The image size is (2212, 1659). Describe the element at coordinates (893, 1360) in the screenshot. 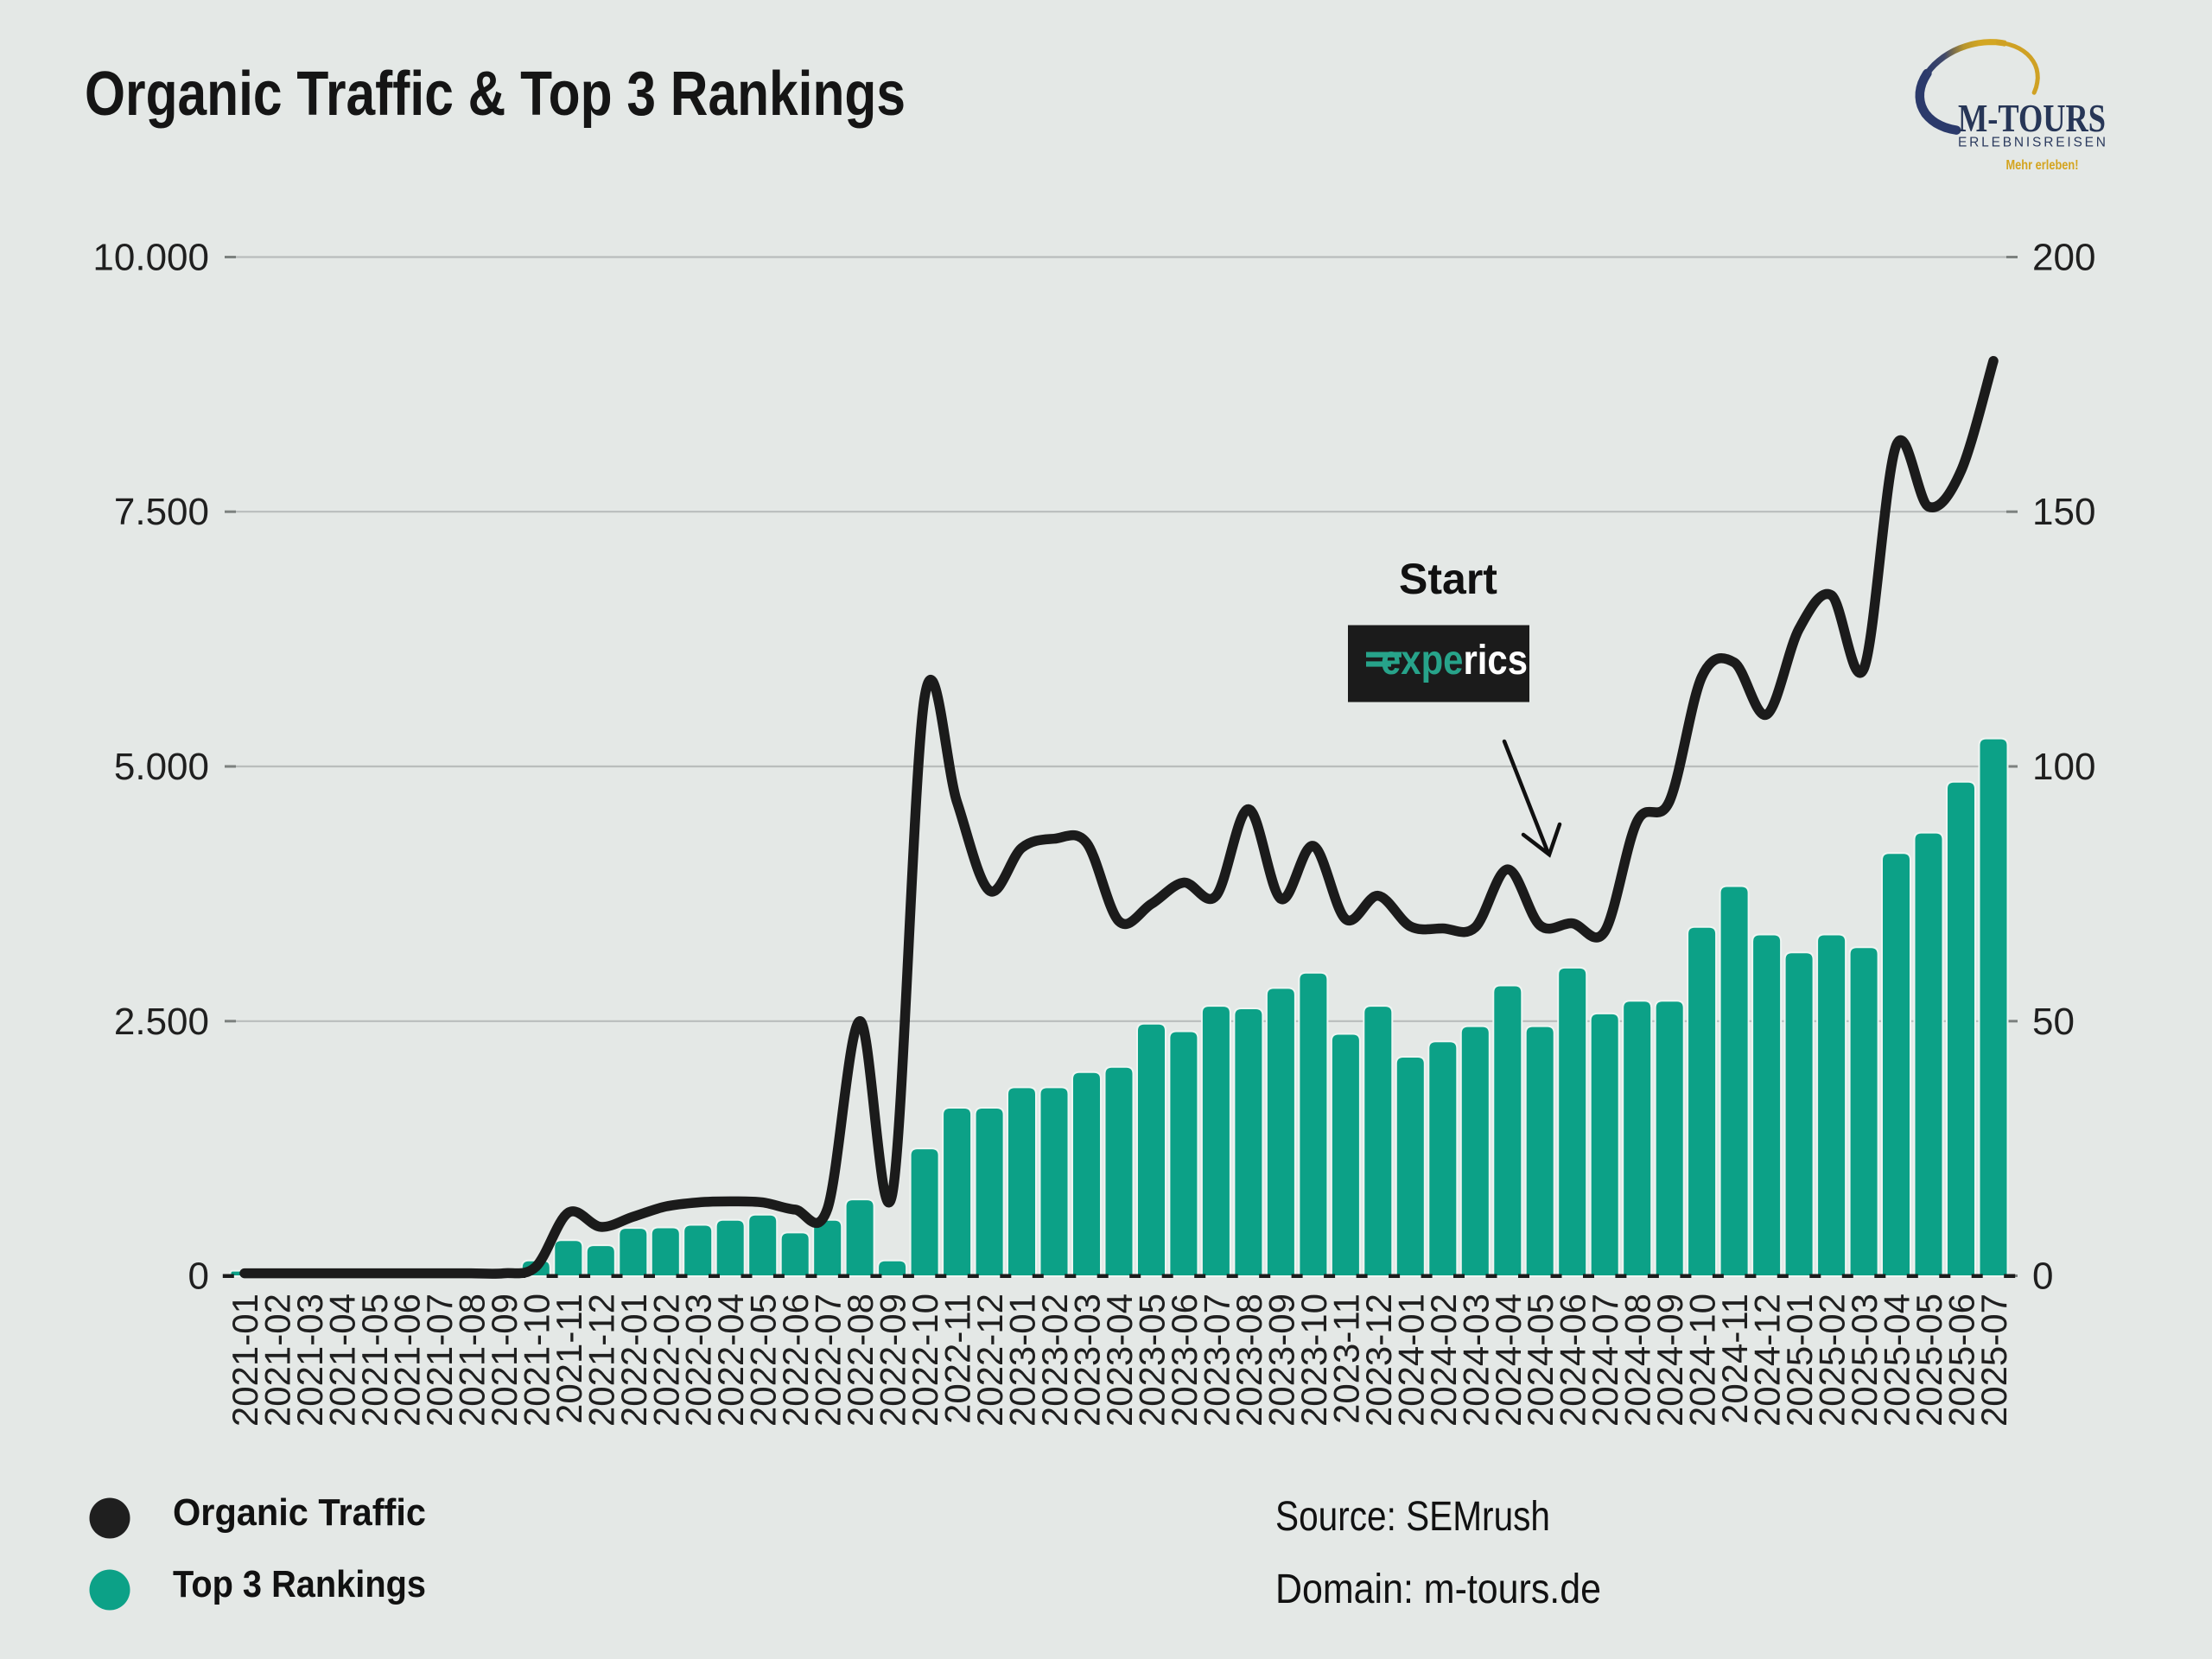

I see `svg-text: 2022-09` at that location.